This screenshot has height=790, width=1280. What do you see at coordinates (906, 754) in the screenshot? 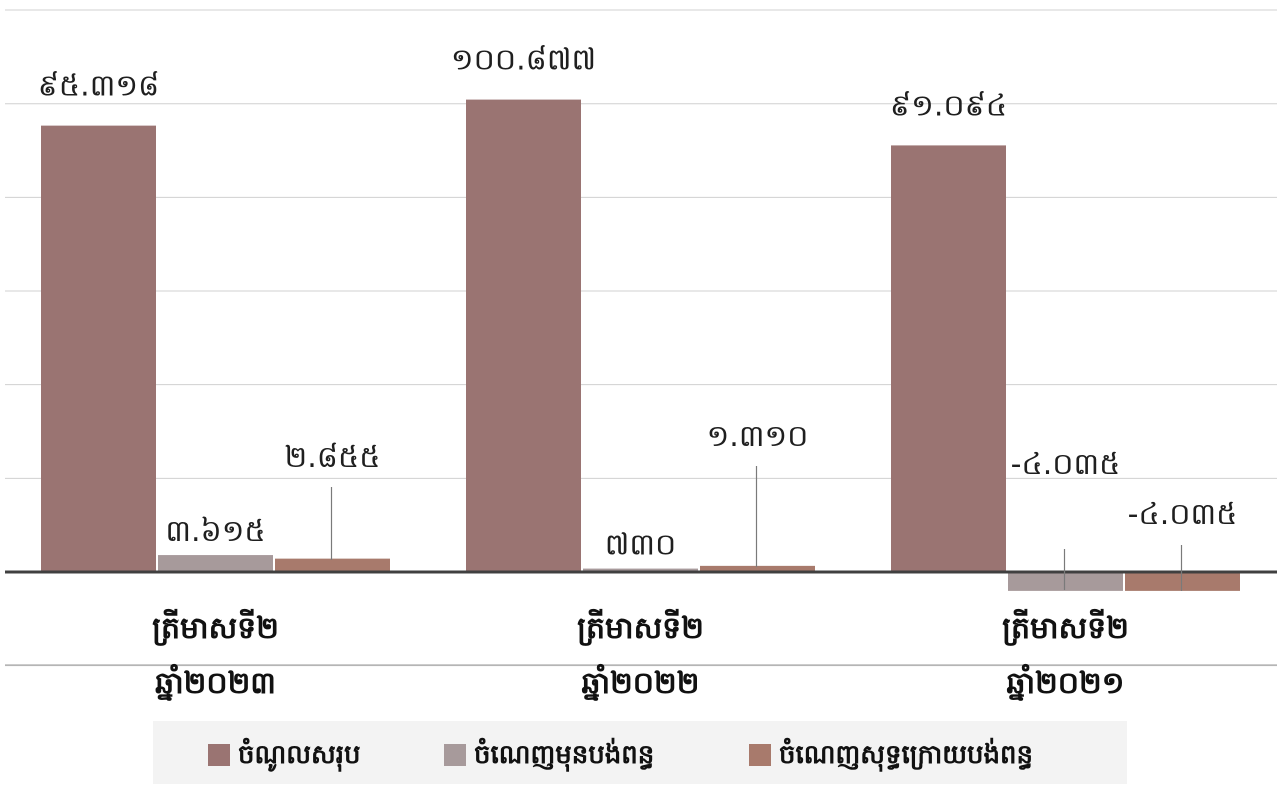
I see `legend-label-3: ចំណេញសុទ្ធក្រោយបង់ពន្ធ` at bounding box center [906, 754].